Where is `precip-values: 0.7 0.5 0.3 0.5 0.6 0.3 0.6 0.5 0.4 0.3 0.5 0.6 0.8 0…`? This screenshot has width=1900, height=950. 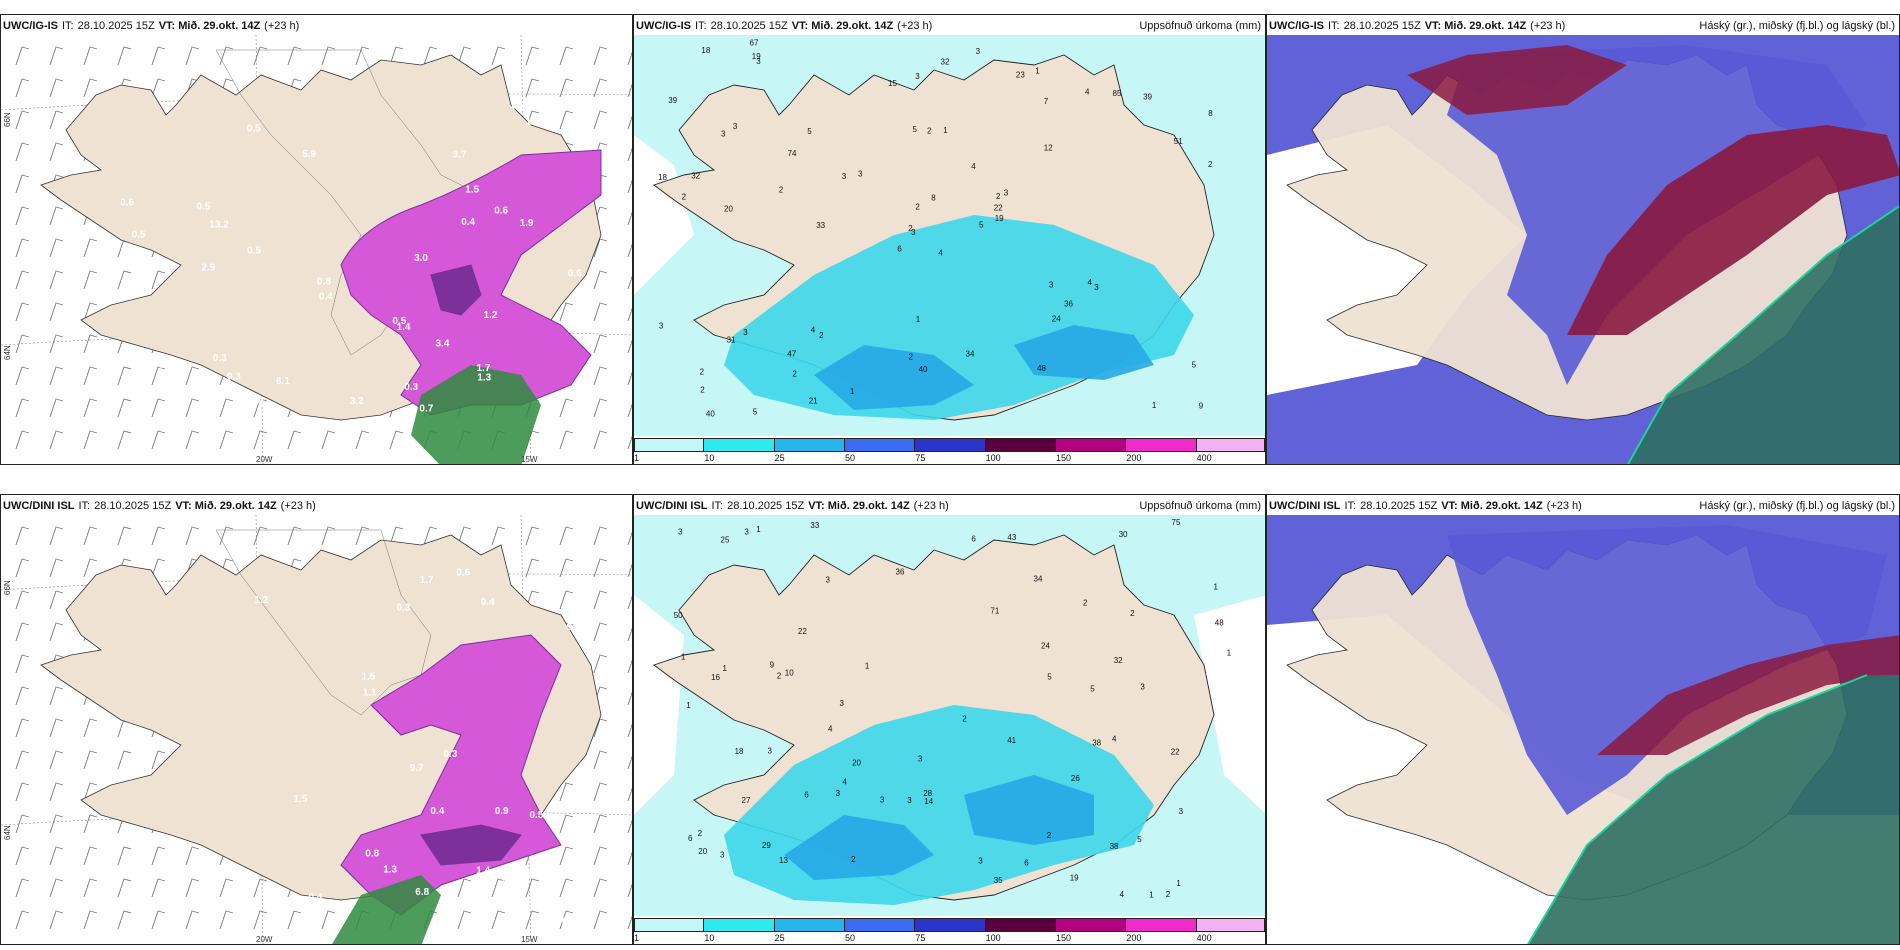 precip-values: 0.7 0.5 0.3 0.5 0.6 0.3 0.6 0.5 0.4 0.3 0.5 0.6 0.8 0… is located at coordinates (351, 256).